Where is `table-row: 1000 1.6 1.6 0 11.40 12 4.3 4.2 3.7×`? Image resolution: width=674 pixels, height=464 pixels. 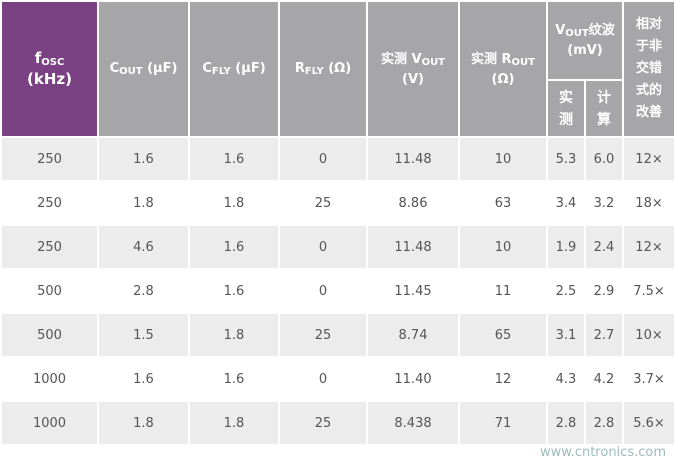 table-row: 1000 1.6 1.6 0 11.40 12 4.3 4.2 3.7× is located at coordinates (337, 379).